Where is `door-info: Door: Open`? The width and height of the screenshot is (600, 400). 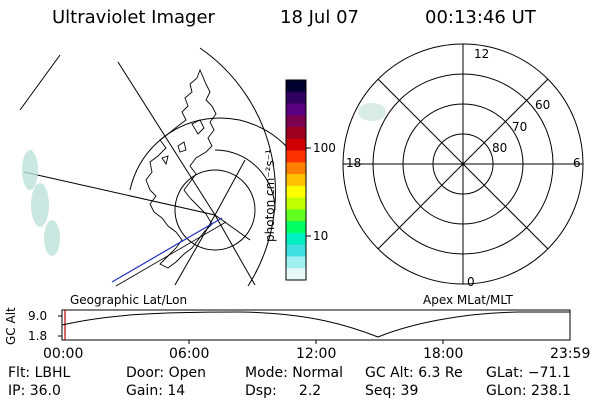 door-info: Door: Open is located at coordinates (166, 373).